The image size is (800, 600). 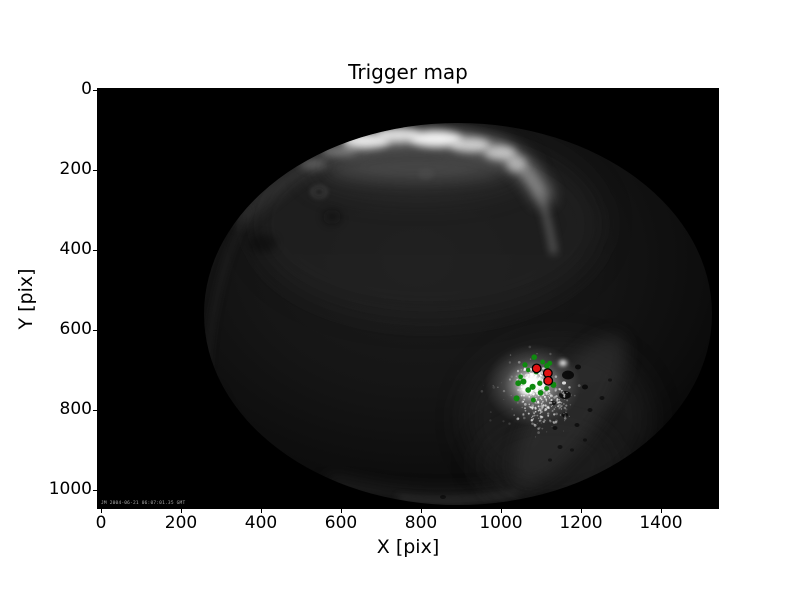 What do you see at coordinates (261, 523) in the screenshot?
I see `x-tick-label: 400` at bounding box center [261, 523].